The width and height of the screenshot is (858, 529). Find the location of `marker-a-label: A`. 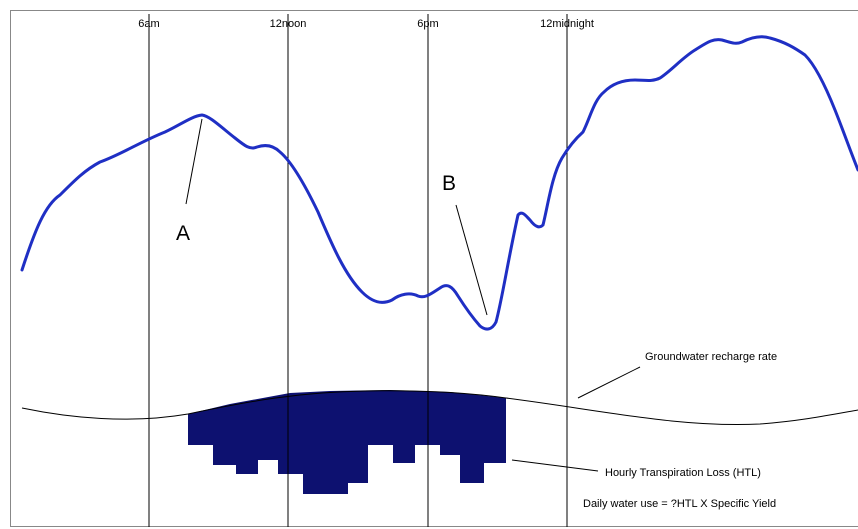

marker-a-label: A is located at coordinates (183, 233).